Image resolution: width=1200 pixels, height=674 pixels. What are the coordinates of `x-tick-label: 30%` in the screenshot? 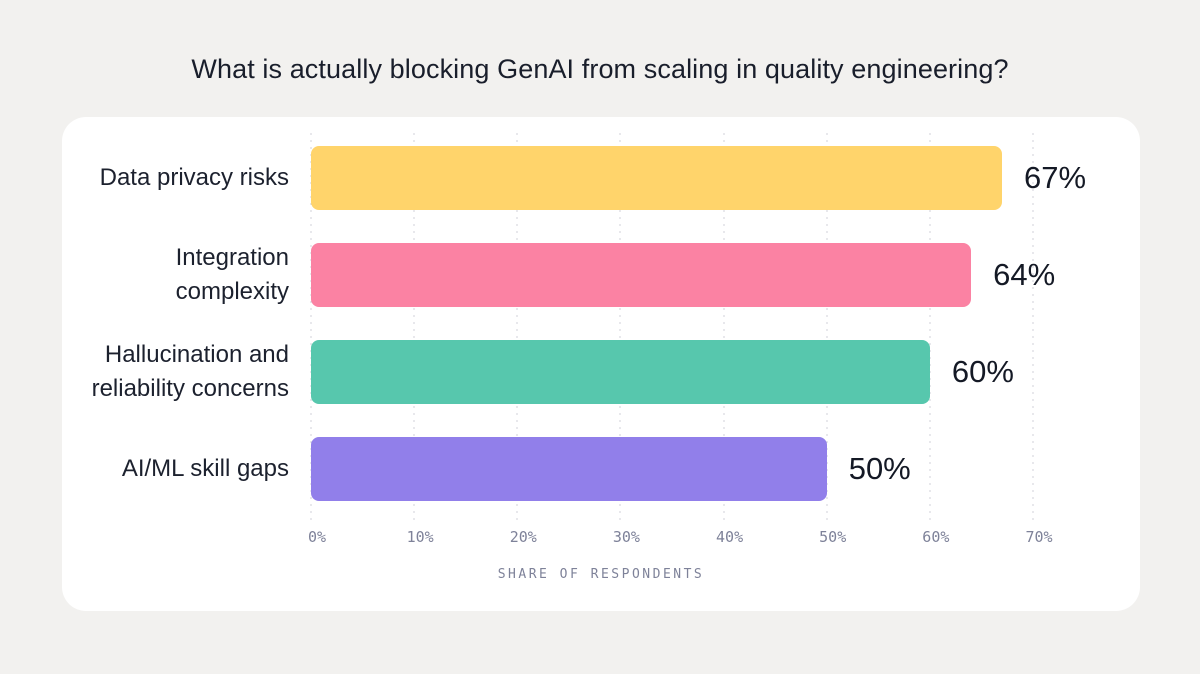 It's located at (626, 537).